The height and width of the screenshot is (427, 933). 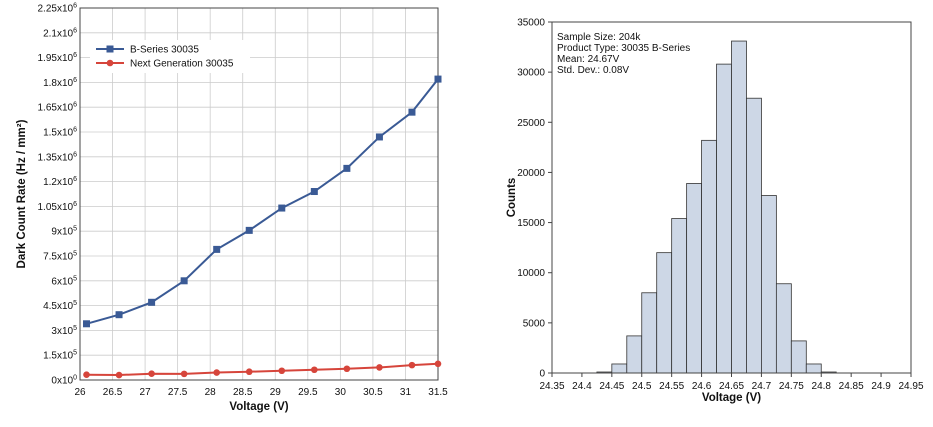 What do you see at coordinates (58, 9) in the screenshot?
I see `y-tick-label: 2.25x10⁶` at bounding box center [58, 9].